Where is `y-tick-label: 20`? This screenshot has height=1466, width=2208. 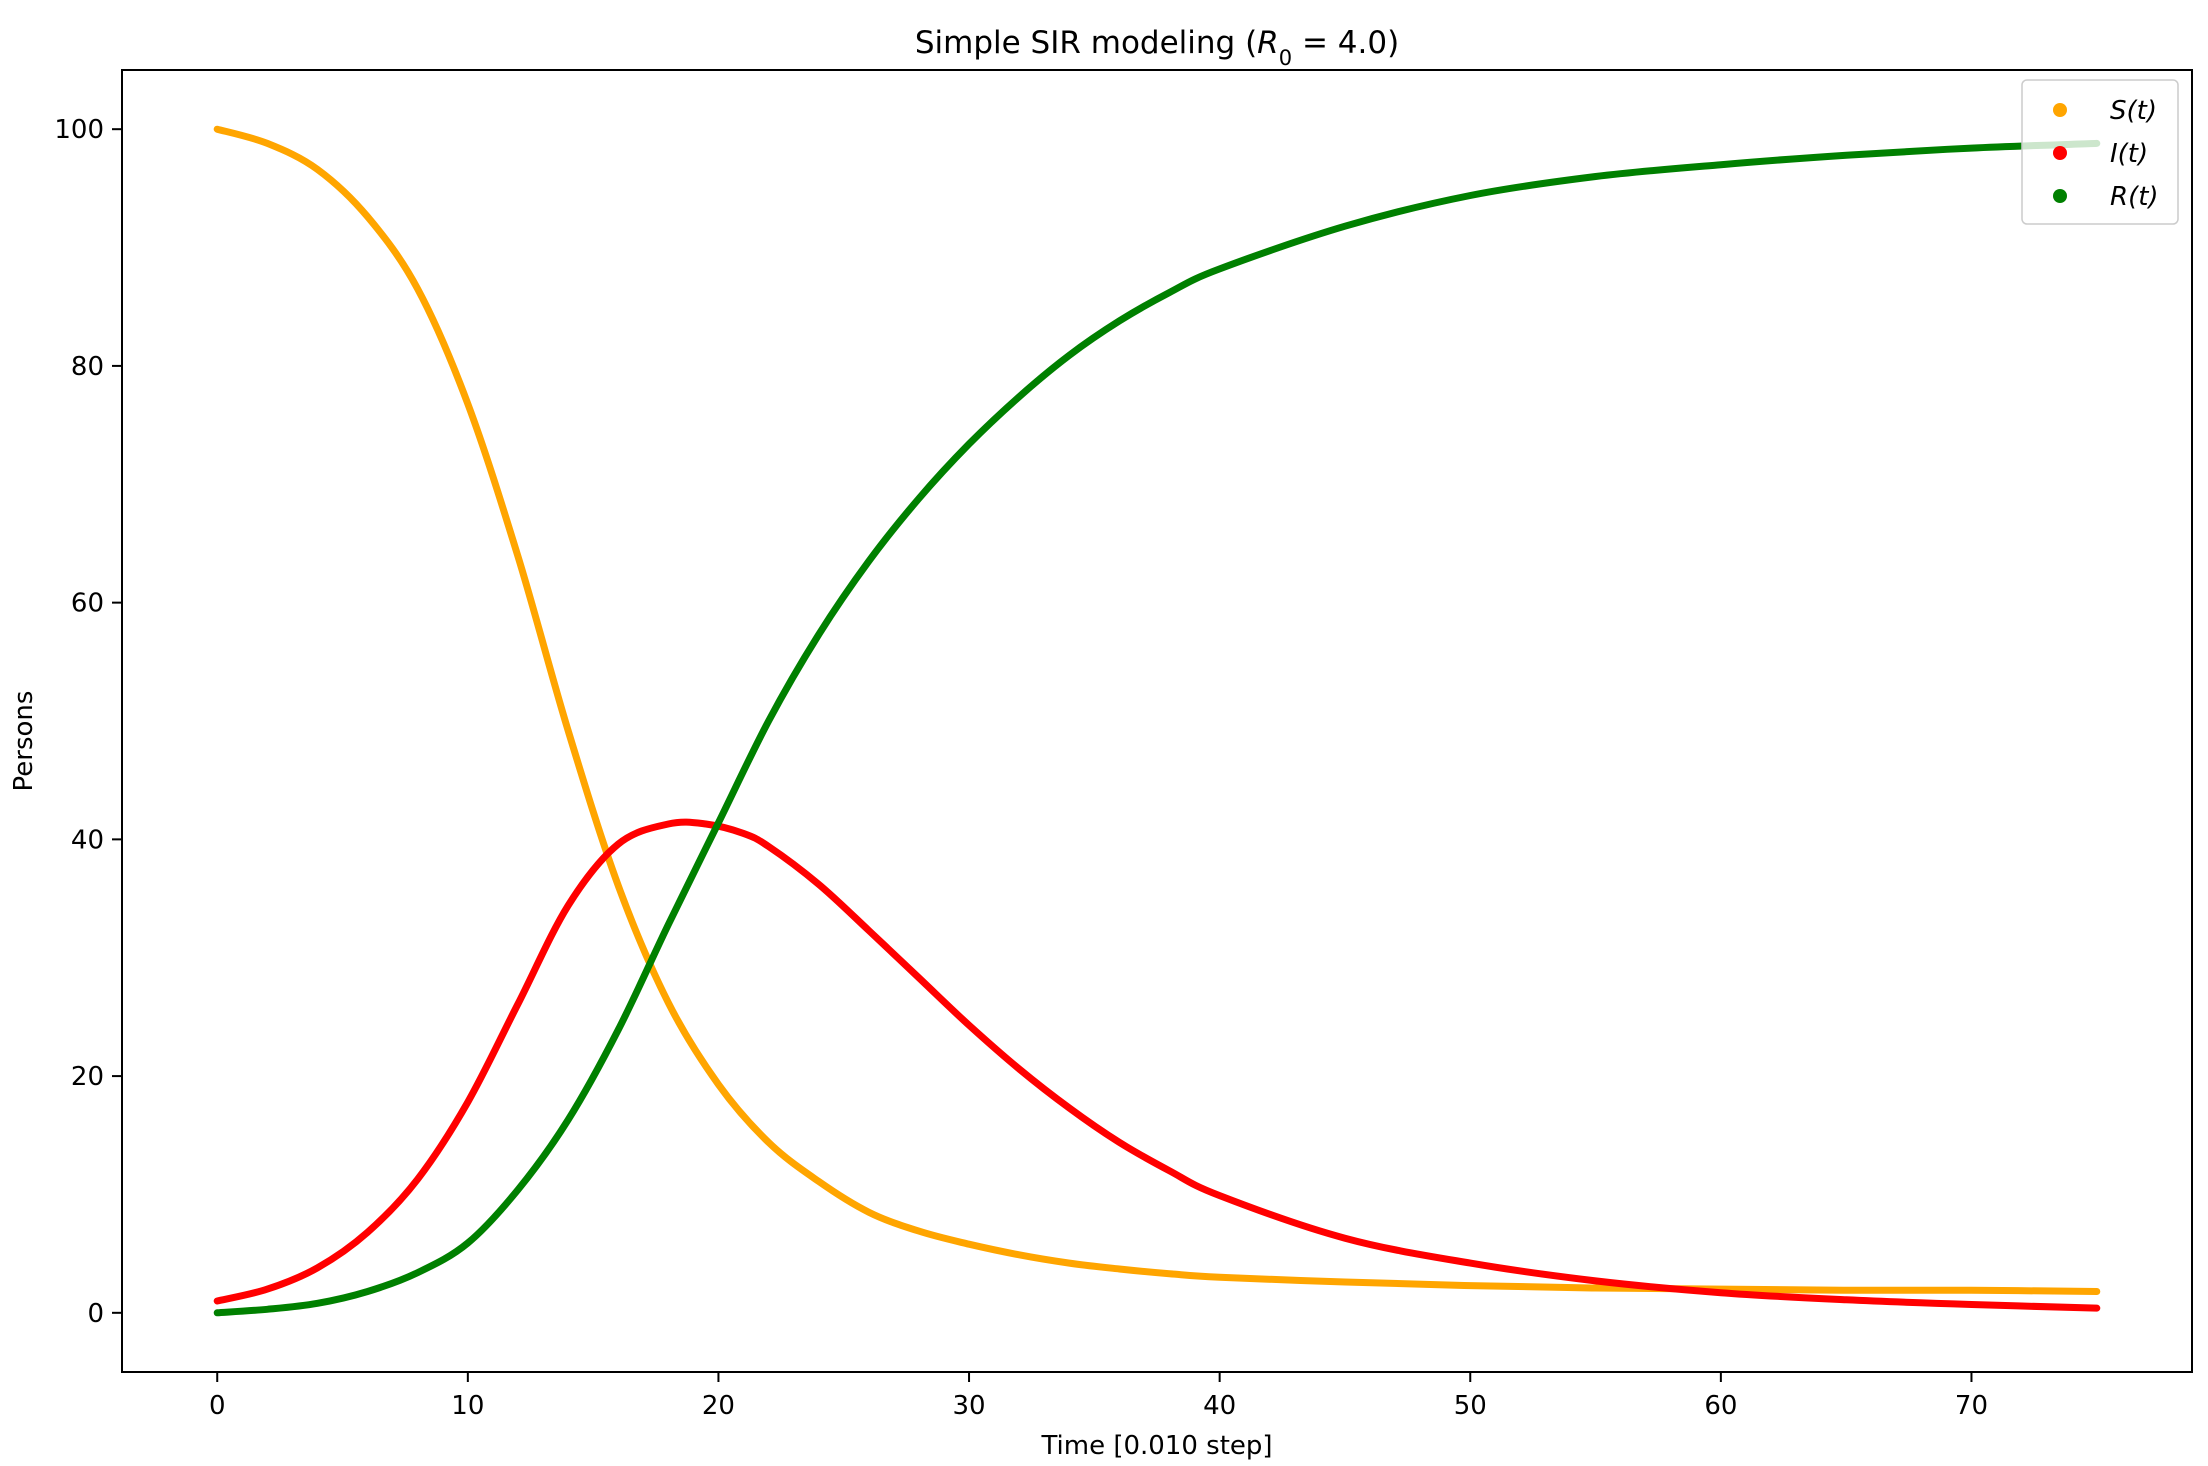 y-tick-label: 20 is located at coordinates (87, 1077).